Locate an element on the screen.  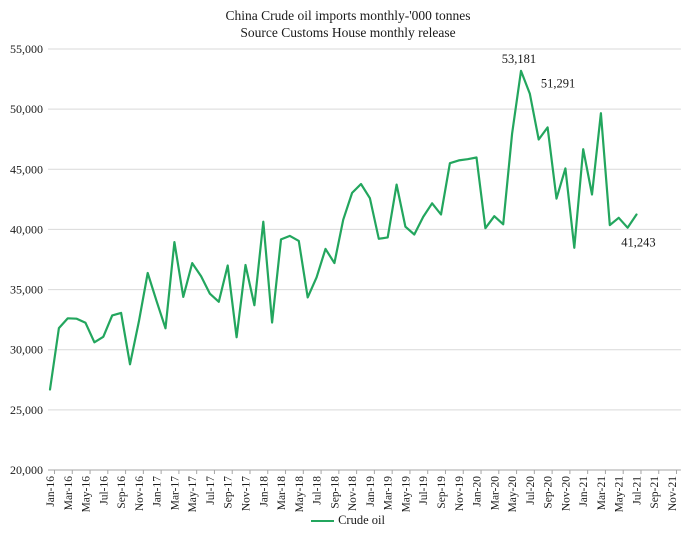
x-tick-label: Sep-20 is located at coordinates (549, 492).